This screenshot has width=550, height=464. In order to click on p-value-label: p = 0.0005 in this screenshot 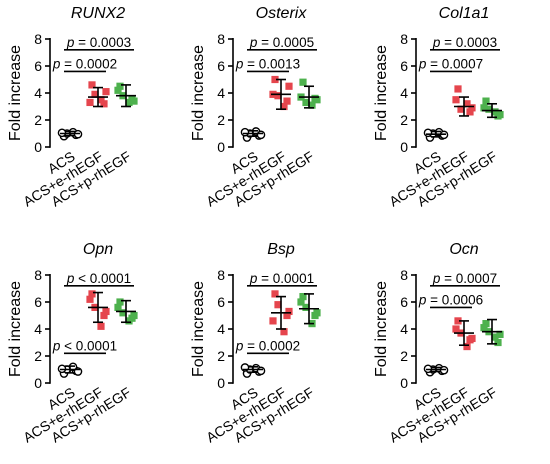, I will do `click(281, 42)`.